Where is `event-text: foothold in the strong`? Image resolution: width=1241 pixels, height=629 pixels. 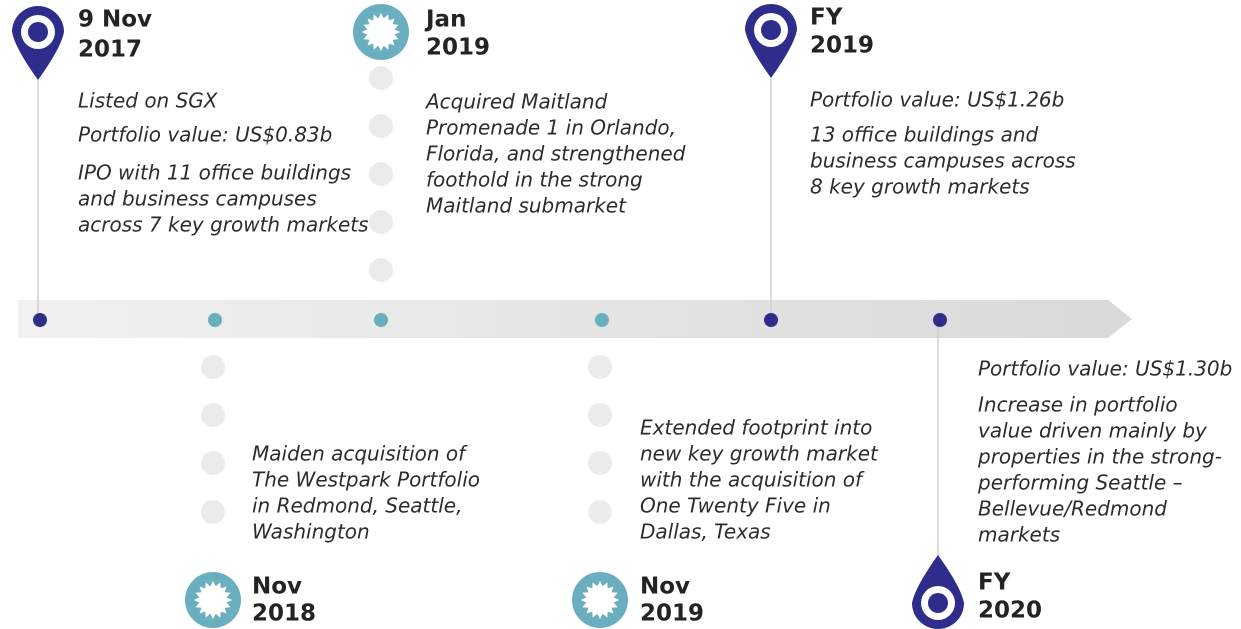 event-text: foothold in the strong is located at coordinates (534, 180).